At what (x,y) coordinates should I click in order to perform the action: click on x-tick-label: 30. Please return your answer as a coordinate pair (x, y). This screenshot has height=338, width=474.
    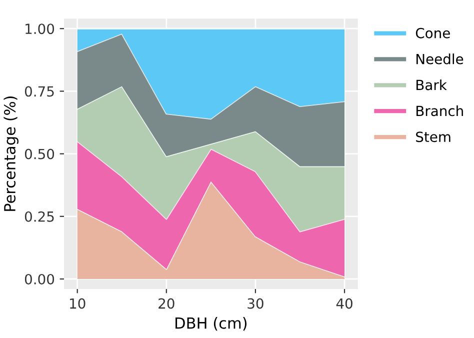
    Looking at the image, I should click on (256, 303).